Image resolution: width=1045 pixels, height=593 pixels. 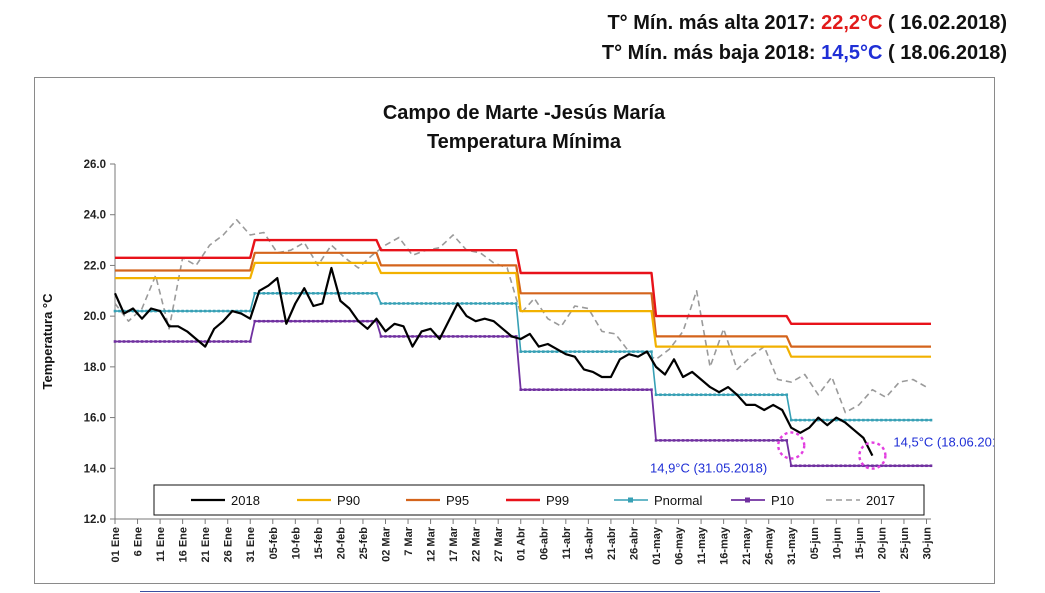 What do you see at coordinates (678, 500) in the screenshot?
I see `legend-label-pnormal: Pnormal` at bounding box center [678, 500].